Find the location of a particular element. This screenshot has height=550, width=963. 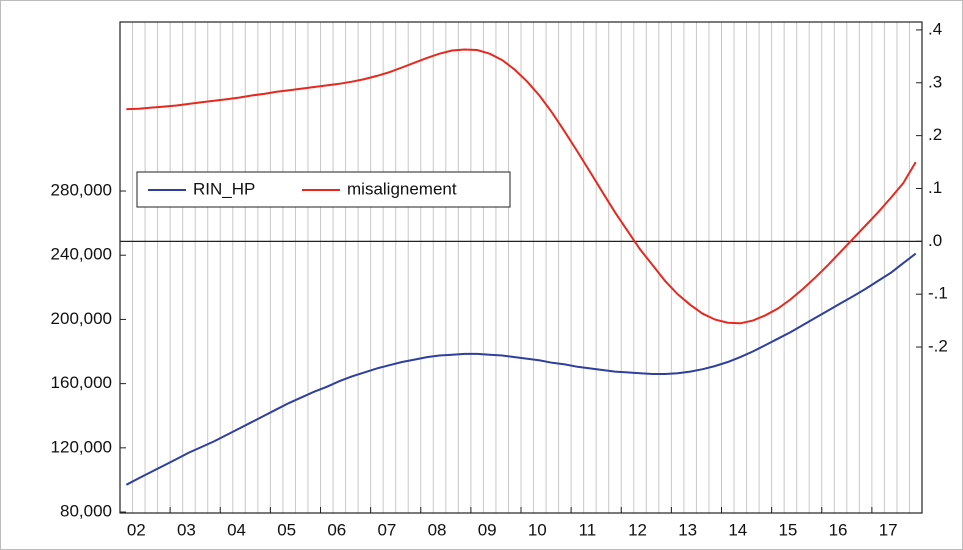

x-tick-label: 05 is located at coordinates (286, 529).